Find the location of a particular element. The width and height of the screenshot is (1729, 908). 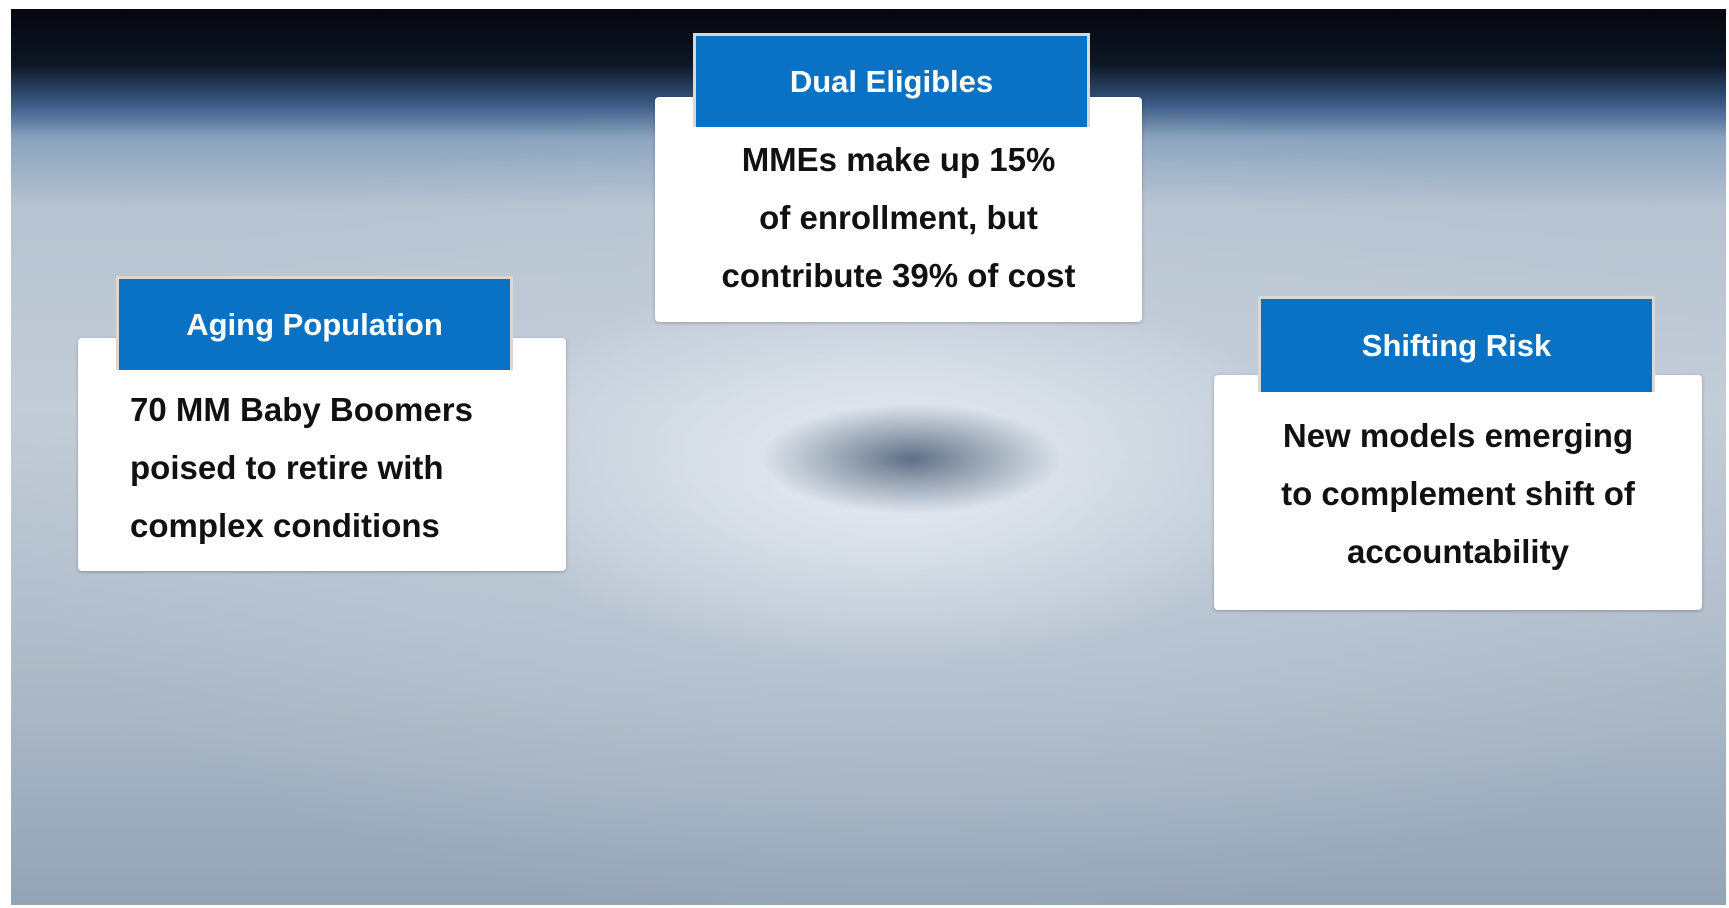

card-text: MMEs make up 15% is located at coordinates (898, 159).